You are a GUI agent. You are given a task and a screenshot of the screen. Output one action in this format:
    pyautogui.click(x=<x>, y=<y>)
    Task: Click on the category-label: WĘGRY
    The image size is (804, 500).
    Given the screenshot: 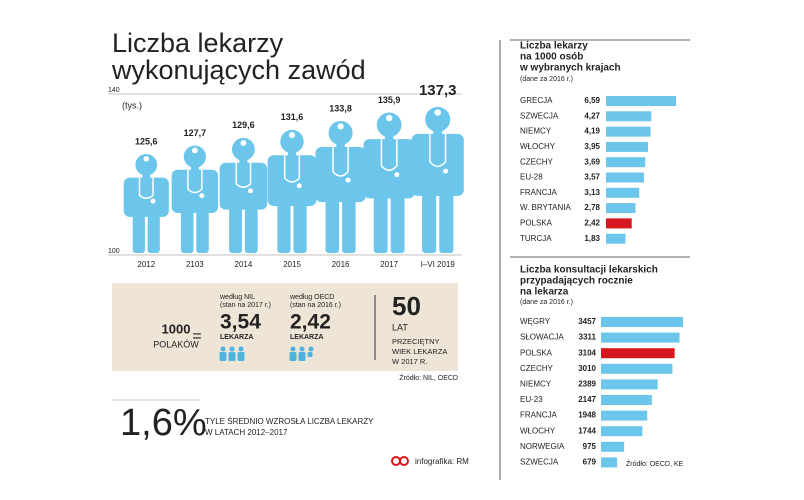 What is the action you would take?
    pyautogui.click(x=535, y=321)
    